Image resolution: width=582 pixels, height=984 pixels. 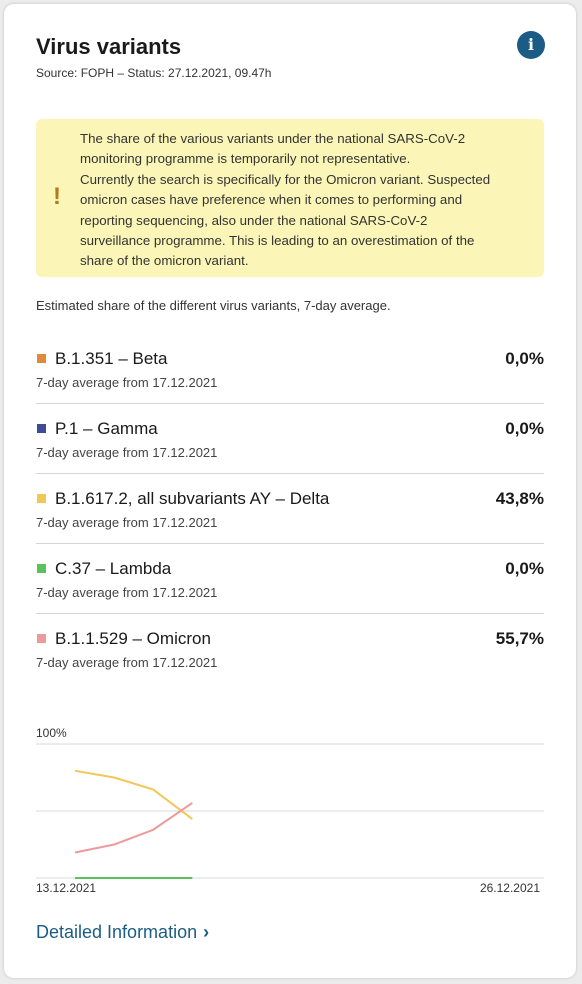 I want to click on chart-x-start-label: 13.12.2021, so click(x=66, y=888).